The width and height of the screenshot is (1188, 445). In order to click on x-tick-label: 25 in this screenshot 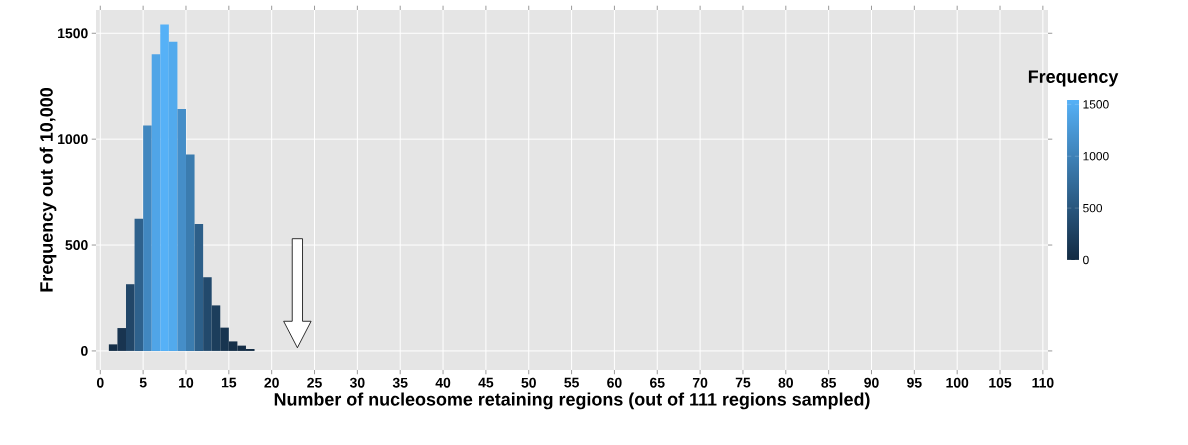, I will do `click(314, 382)`.